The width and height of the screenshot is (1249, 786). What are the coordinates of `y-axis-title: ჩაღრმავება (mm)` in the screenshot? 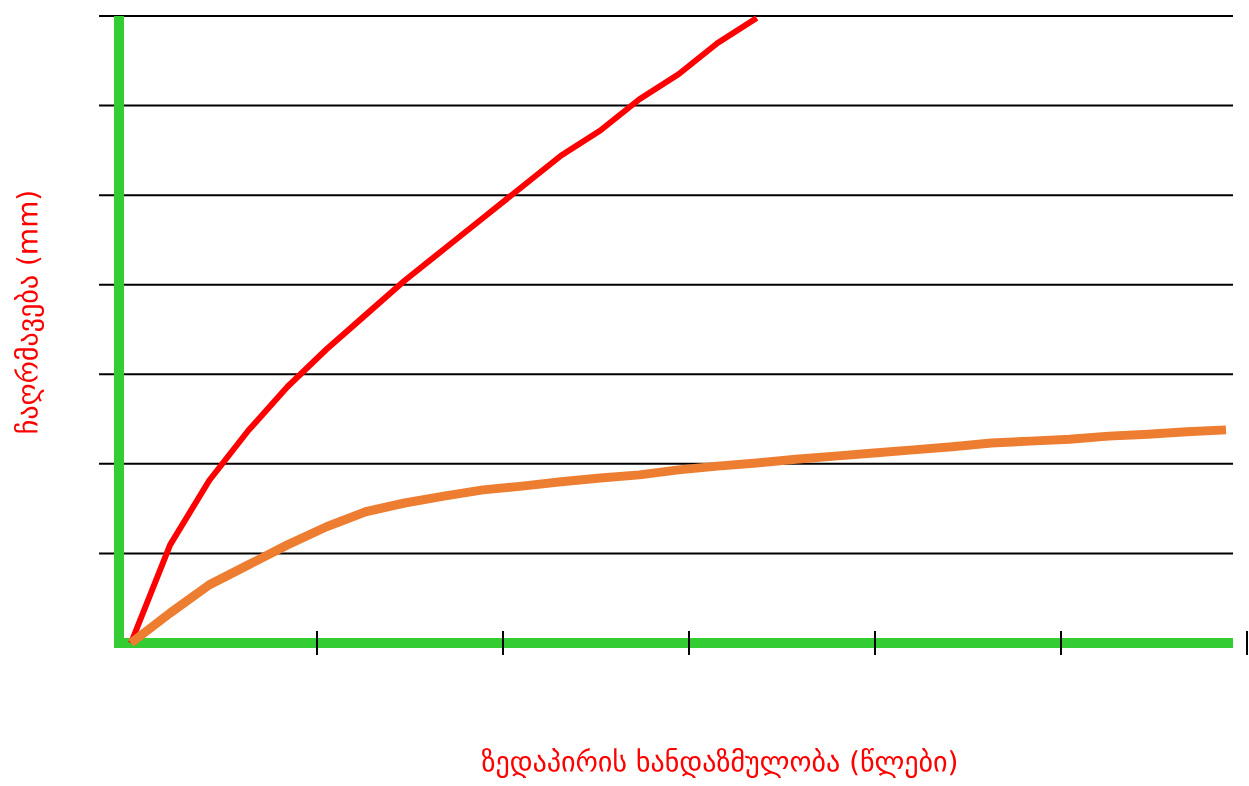 It's located at (29, 312).